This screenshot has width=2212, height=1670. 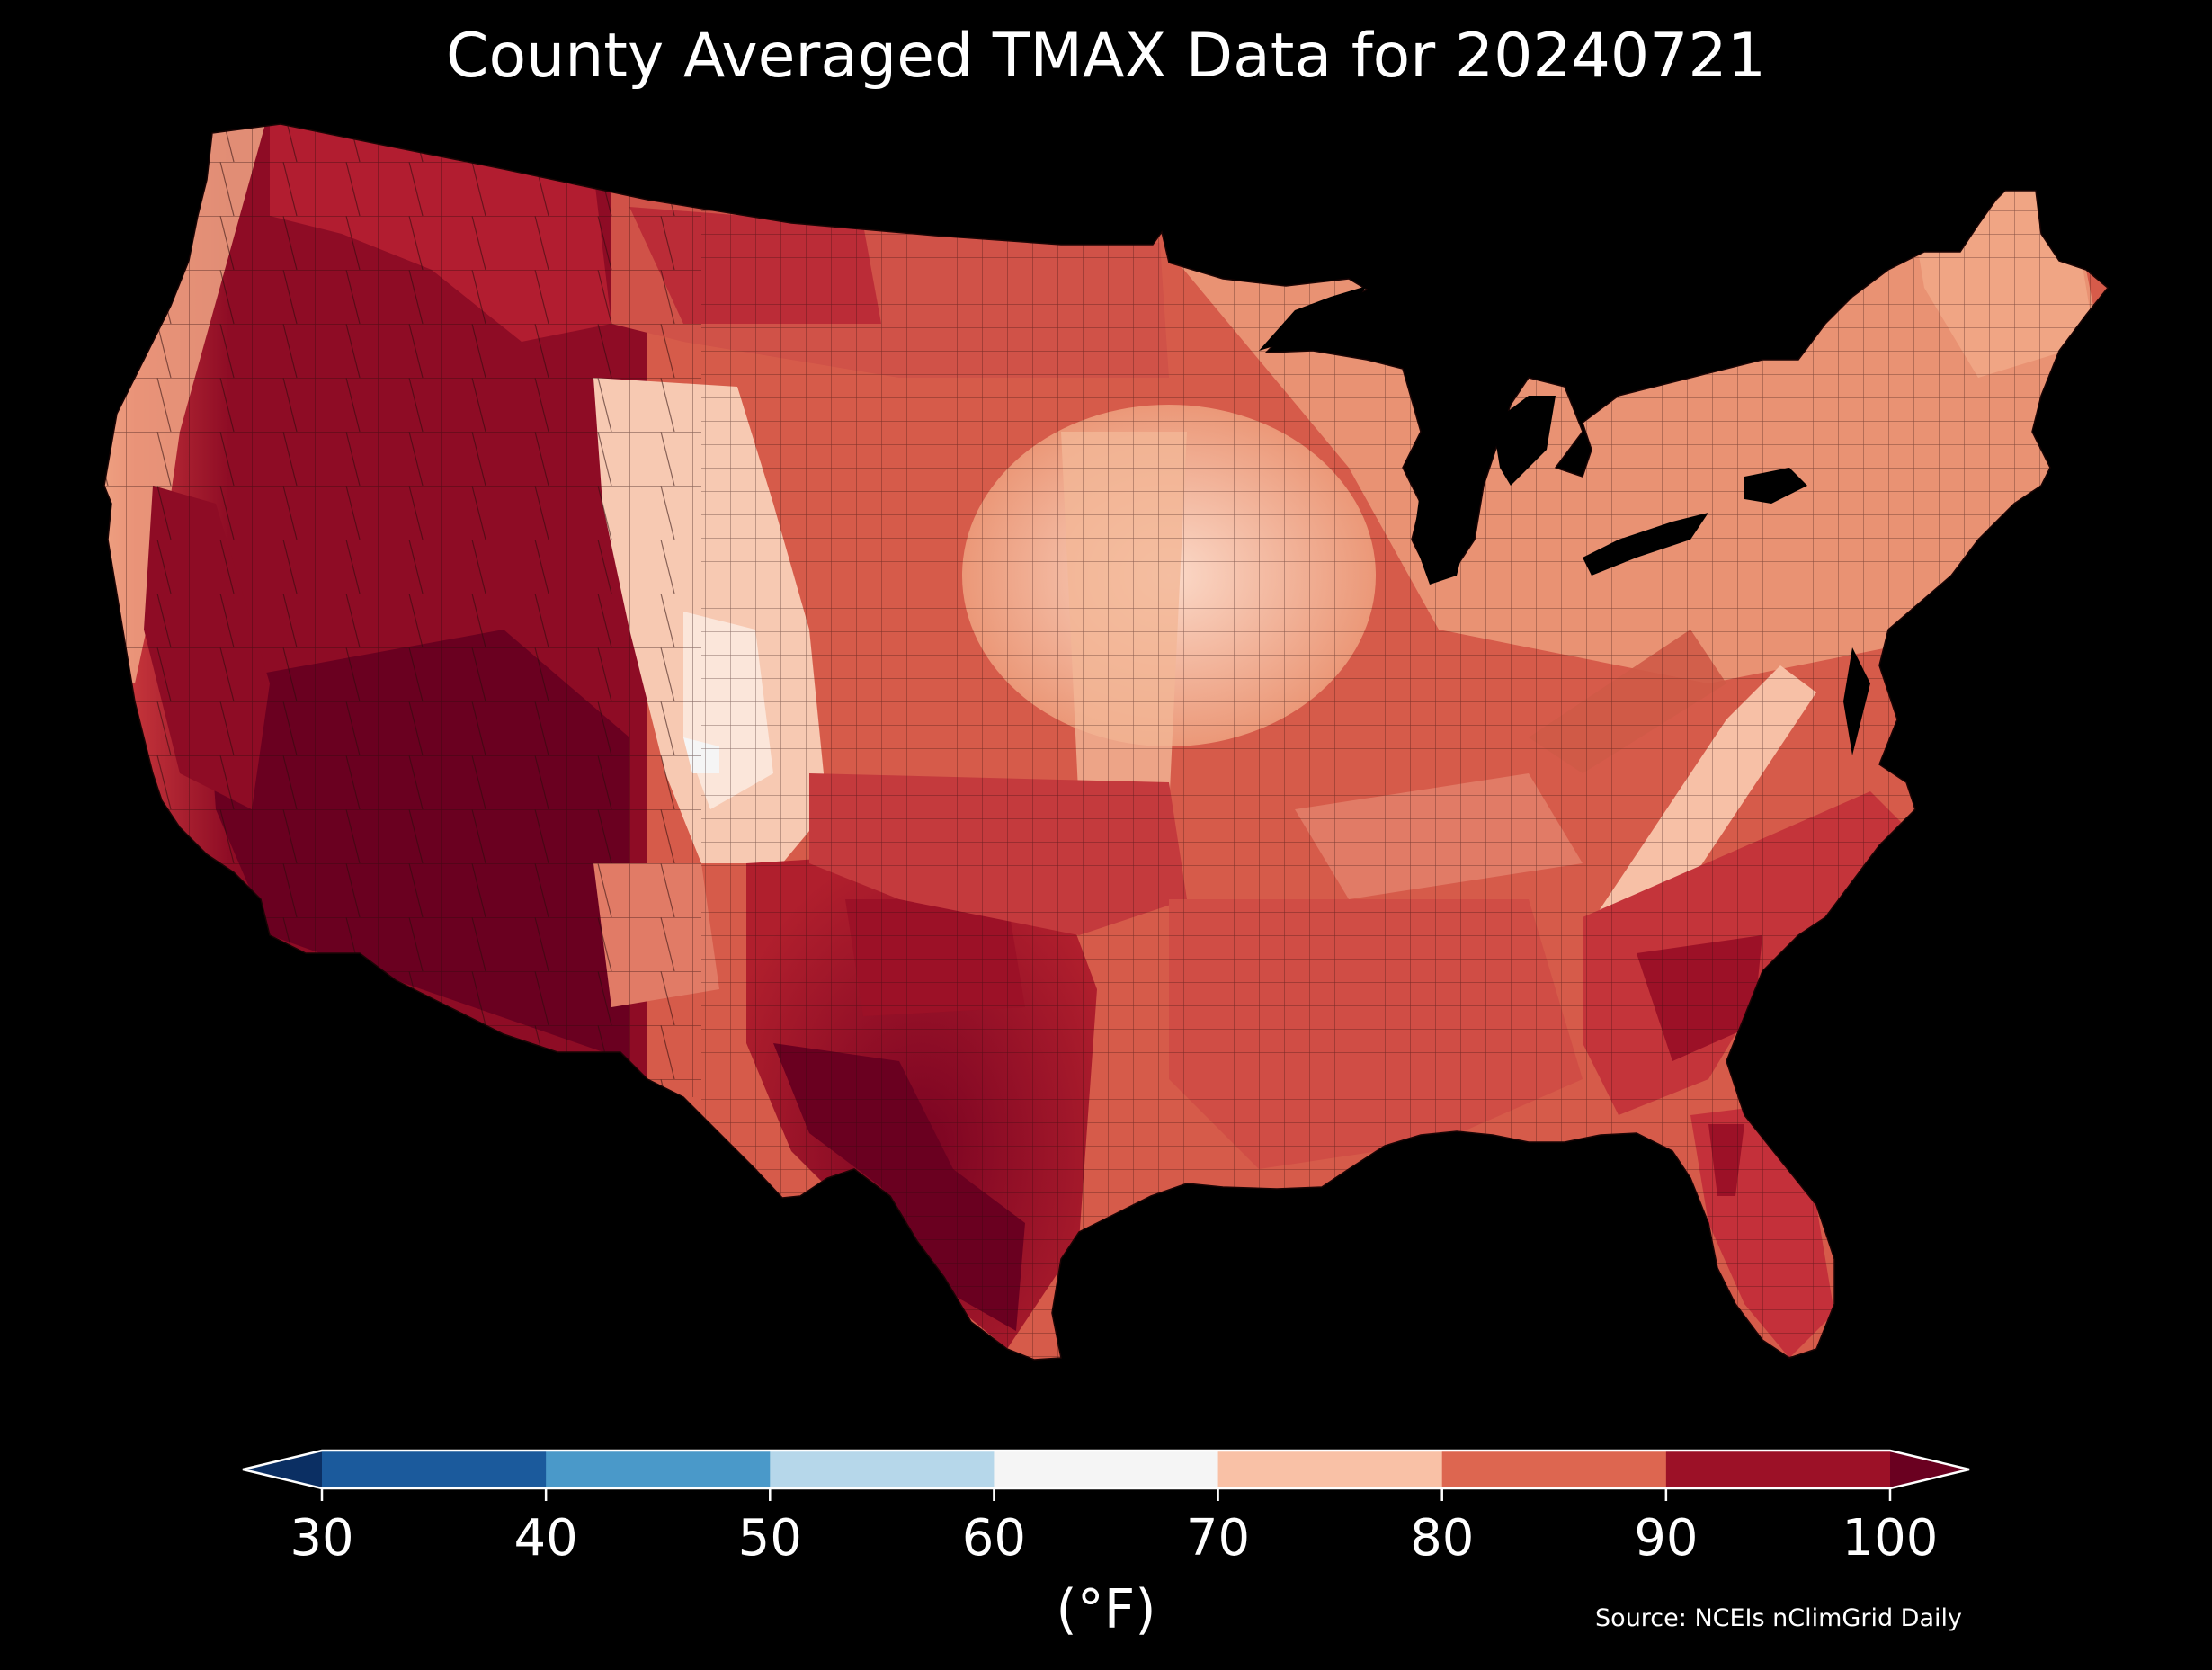 What do you see at coordinates (1890, 1538) in the screenshot?
I see `colorbar-tick-label: 100` at bounding box center [1890, 1538].